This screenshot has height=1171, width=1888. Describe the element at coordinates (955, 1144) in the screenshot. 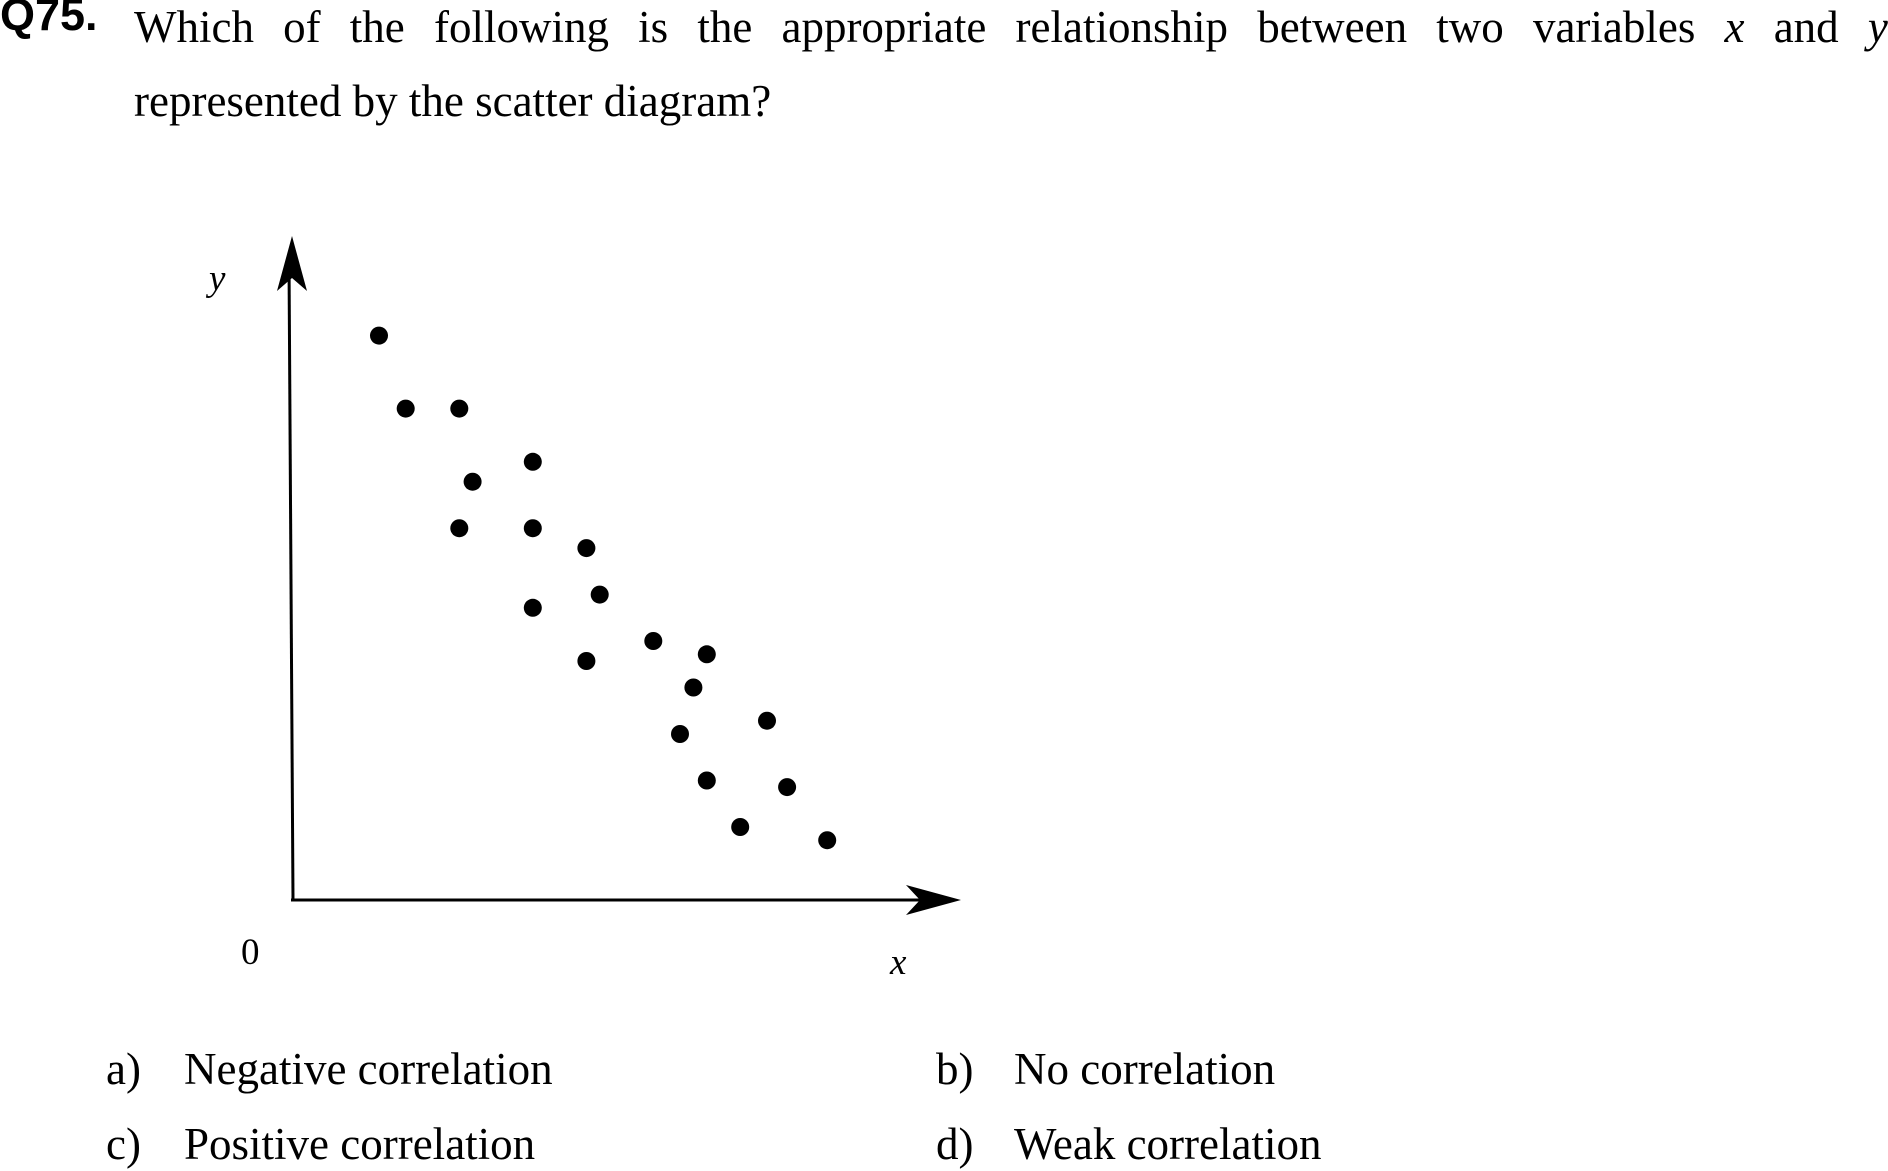

I see `option-d-letter: d)` at that location.